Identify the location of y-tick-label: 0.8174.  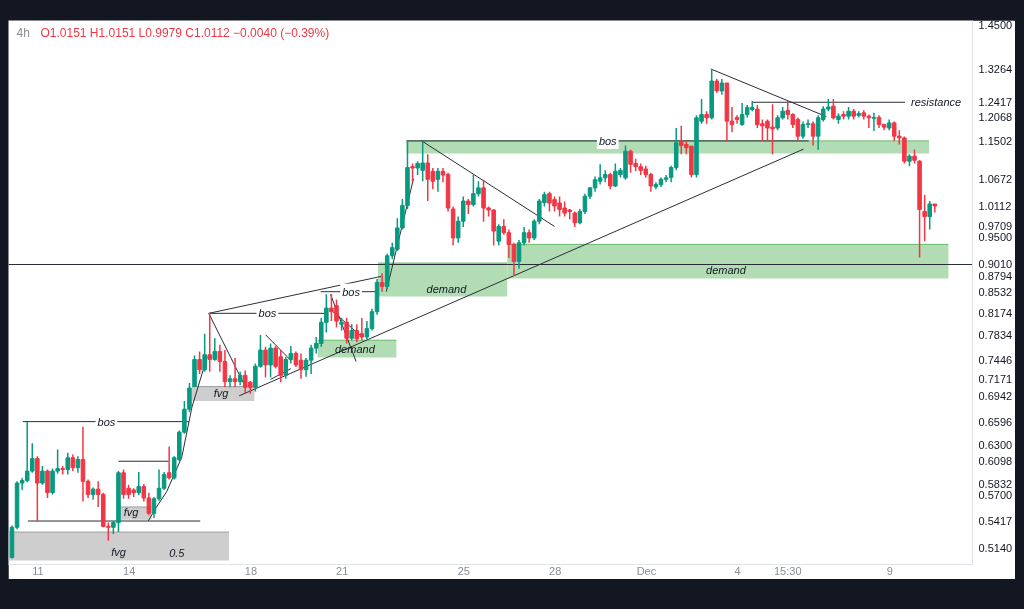
(995, 313).